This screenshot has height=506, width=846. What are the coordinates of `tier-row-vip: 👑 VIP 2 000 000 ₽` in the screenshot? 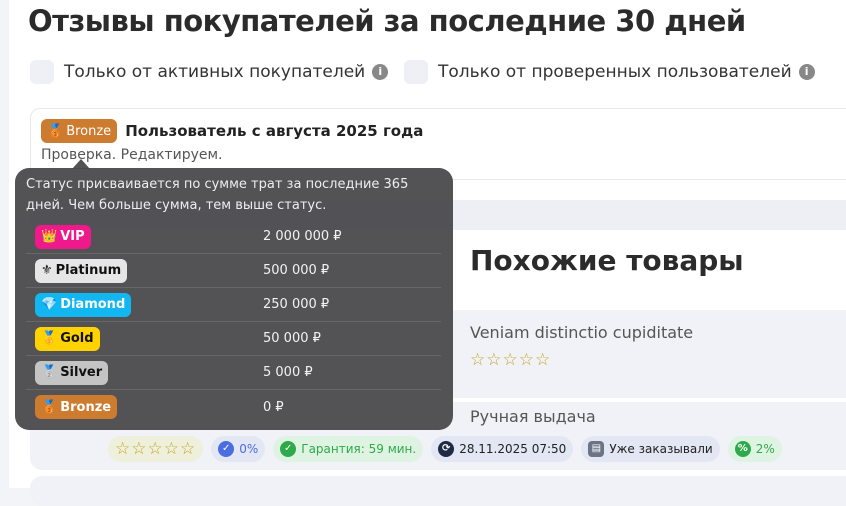 It's located at (233, 237).